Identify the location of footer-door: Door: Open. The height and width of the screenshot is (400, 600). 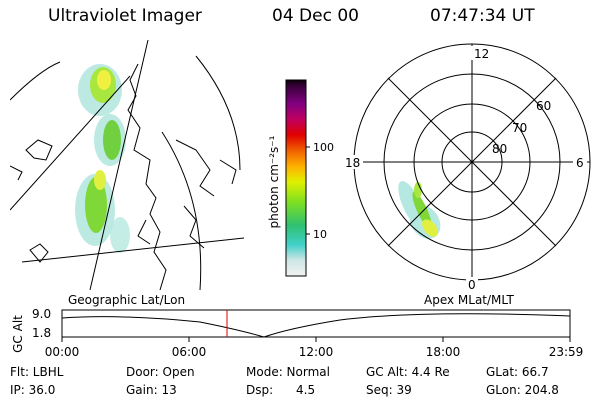
(160, 372).